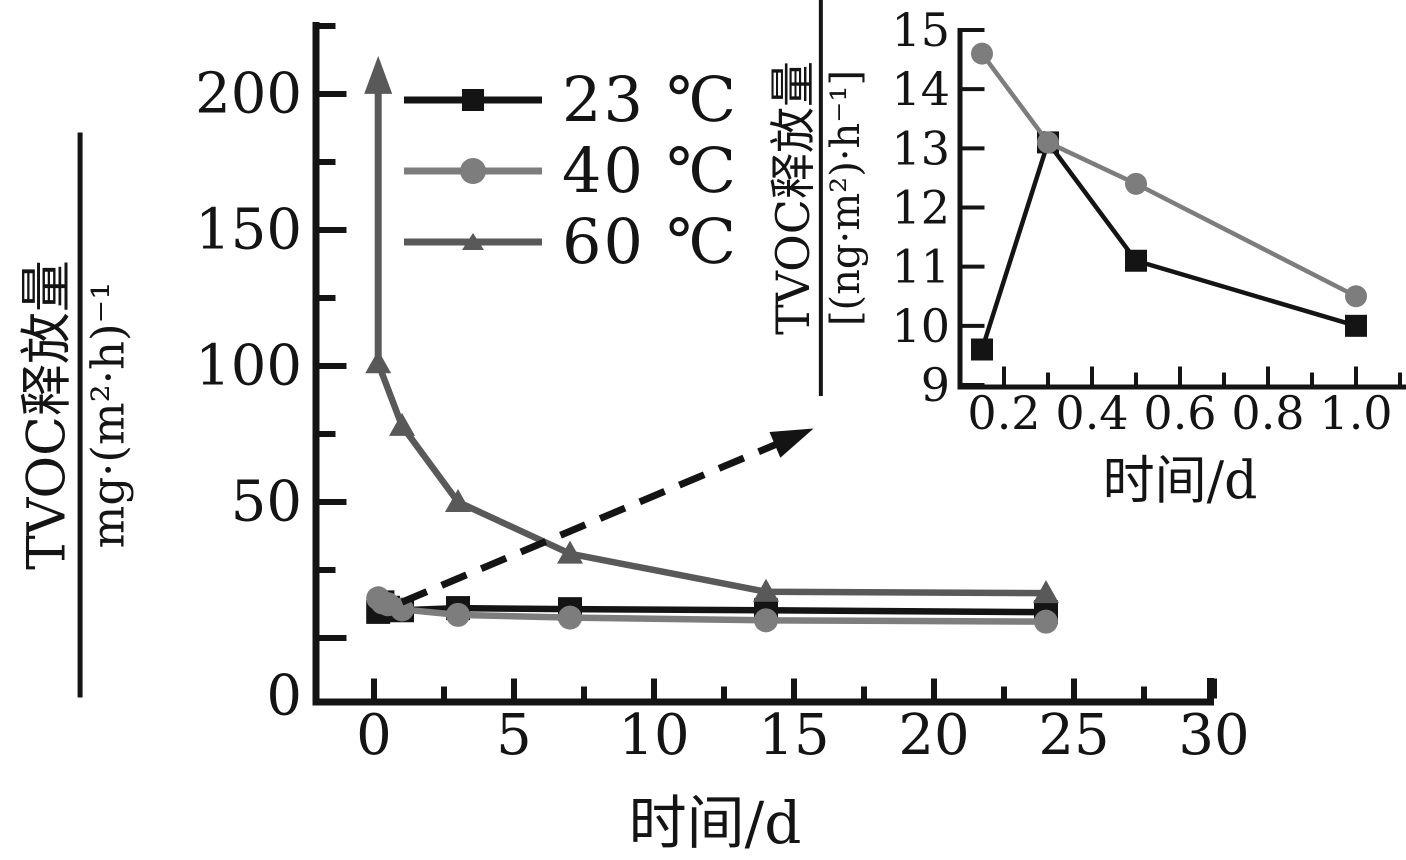  Describe the element at coordinates (1180, 481) in the screenshot. I see `inset-x-axis-title: 时间/d` at that location.